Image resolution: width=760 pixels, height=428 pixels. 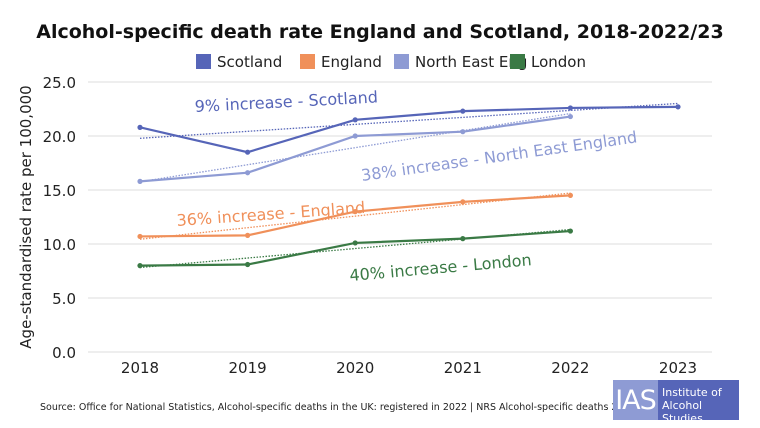 What do you see at coordinates (286, 101) in the screenshot?
I see `trend-annotation: 9% increase - Scotland` at bounding box center [286, 101].